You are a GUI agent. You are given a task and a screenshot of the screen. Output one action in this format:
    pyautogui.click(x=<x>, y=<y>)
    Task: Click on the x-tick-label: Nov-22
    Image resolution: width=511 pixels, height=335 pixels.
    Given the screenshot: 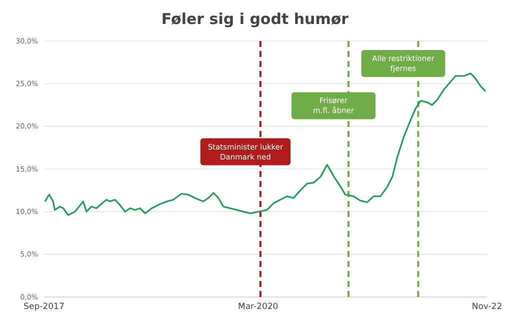 What is the action you would take?
    pyautogui.click(x=487, y=307)
    